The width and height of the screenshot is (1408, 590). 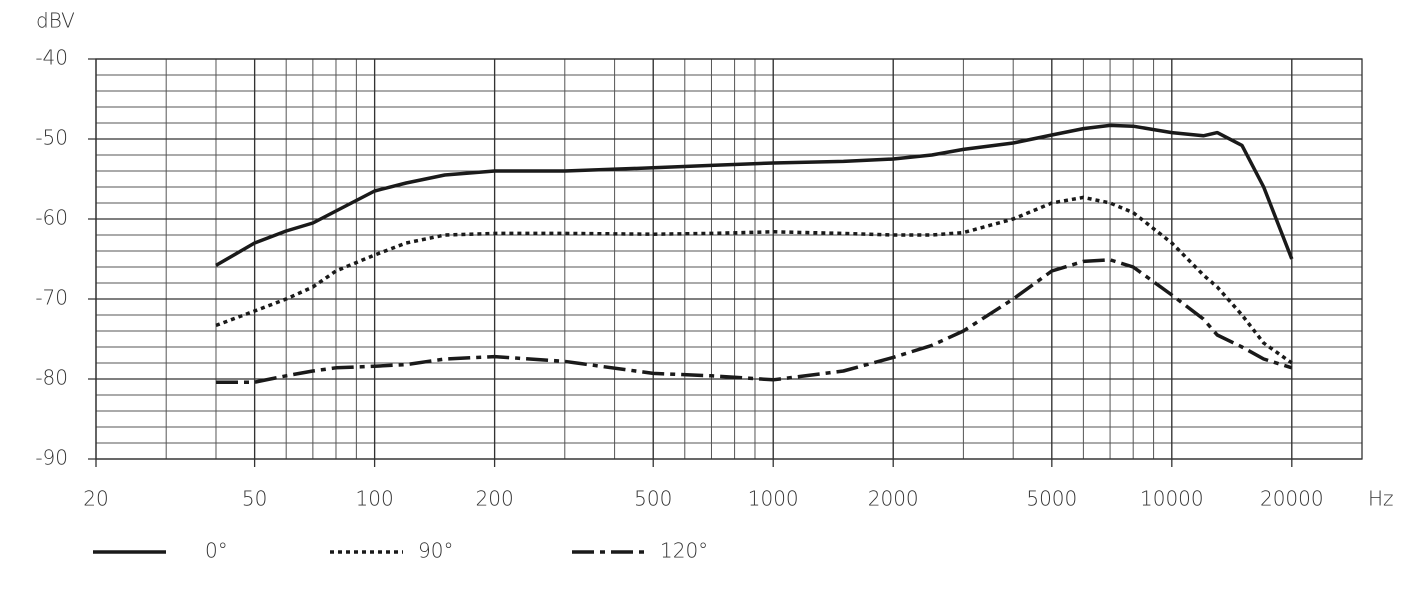 What do you see at coordinates (51, 58) in the screenshot?
I see `y-tick-label: -40` at bounding box center [51, 58].